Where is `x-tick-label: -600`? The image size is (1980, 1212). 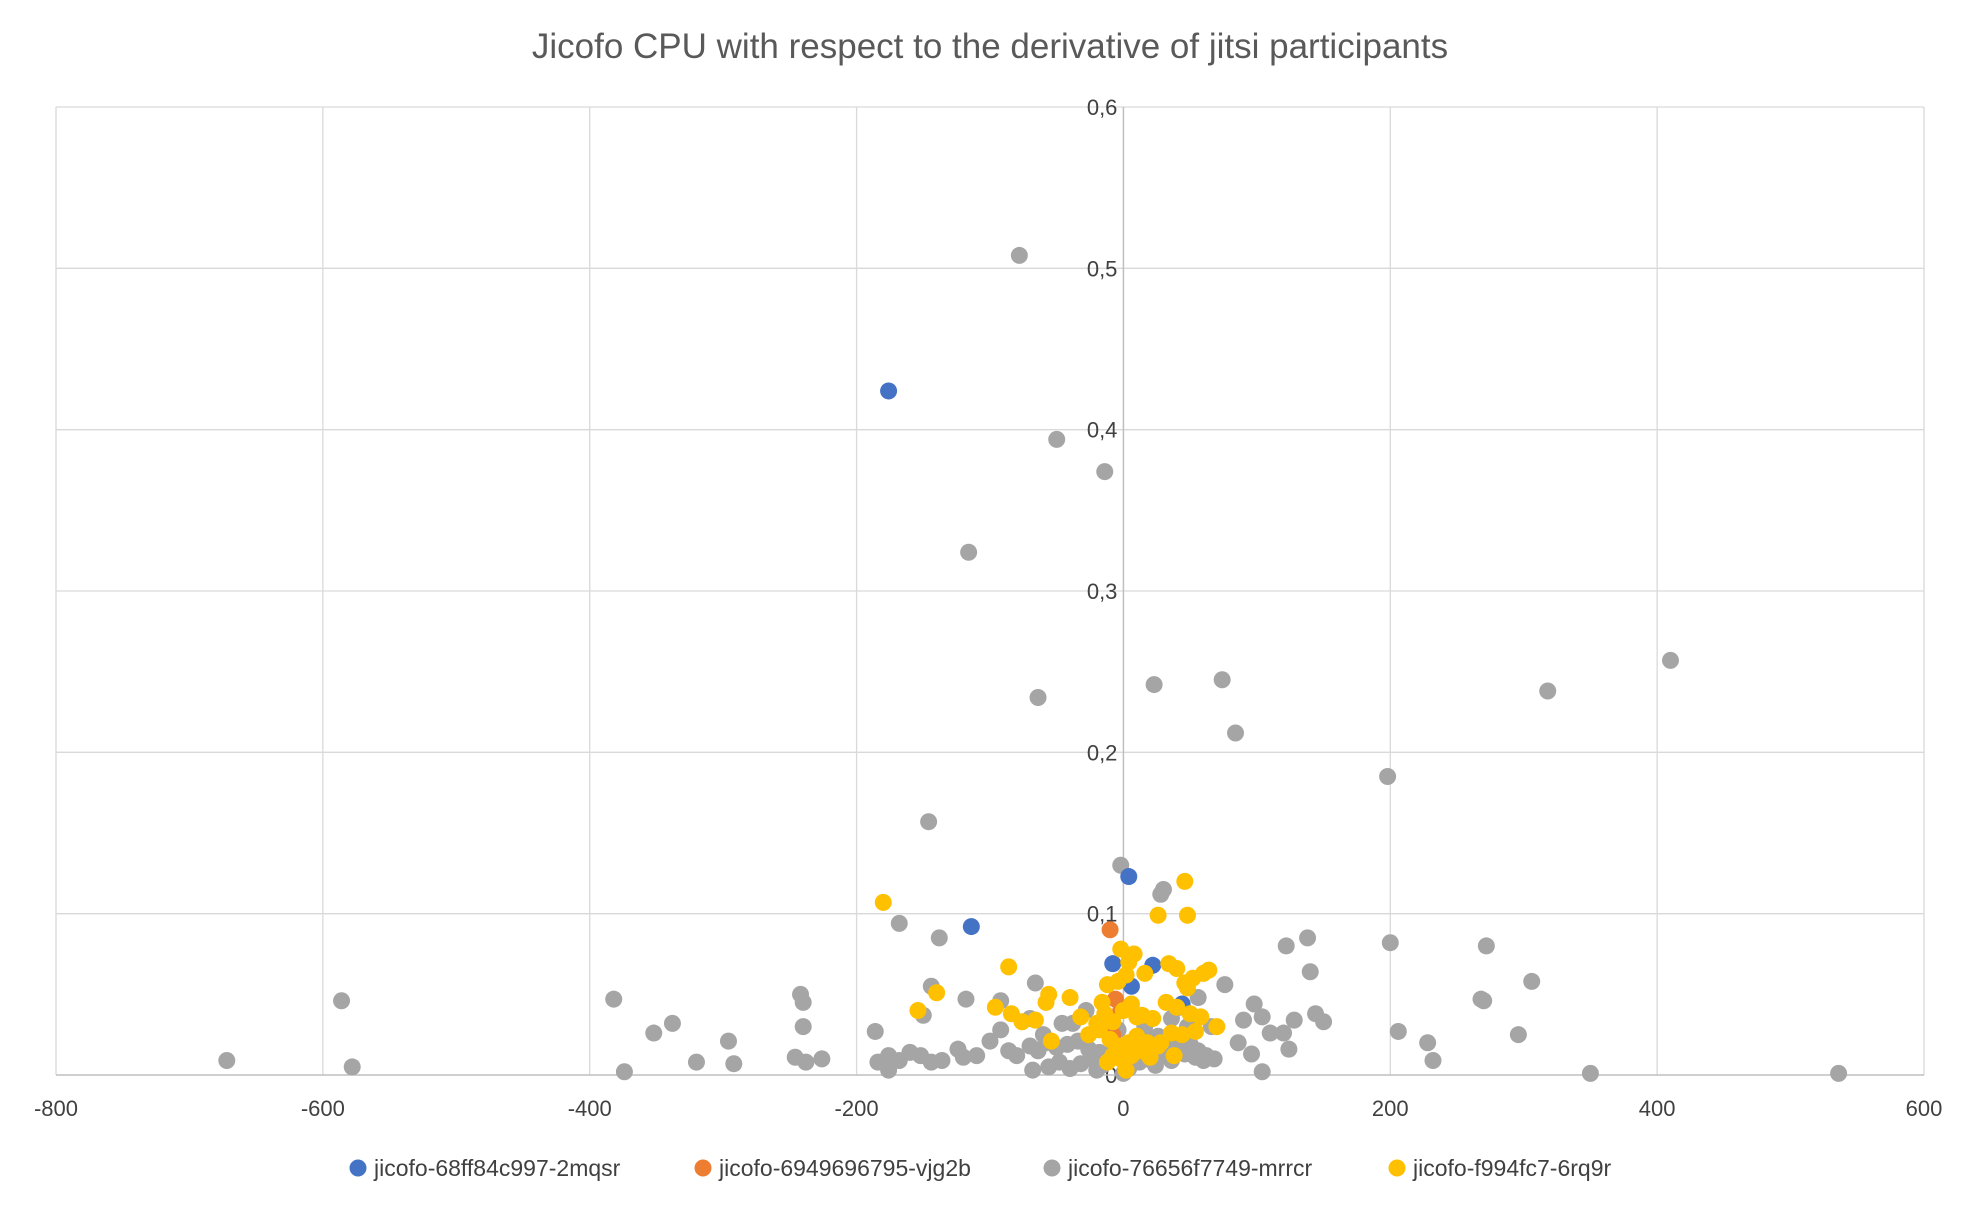 x-tick-label: -600 is located at coordinates (323, 1108).